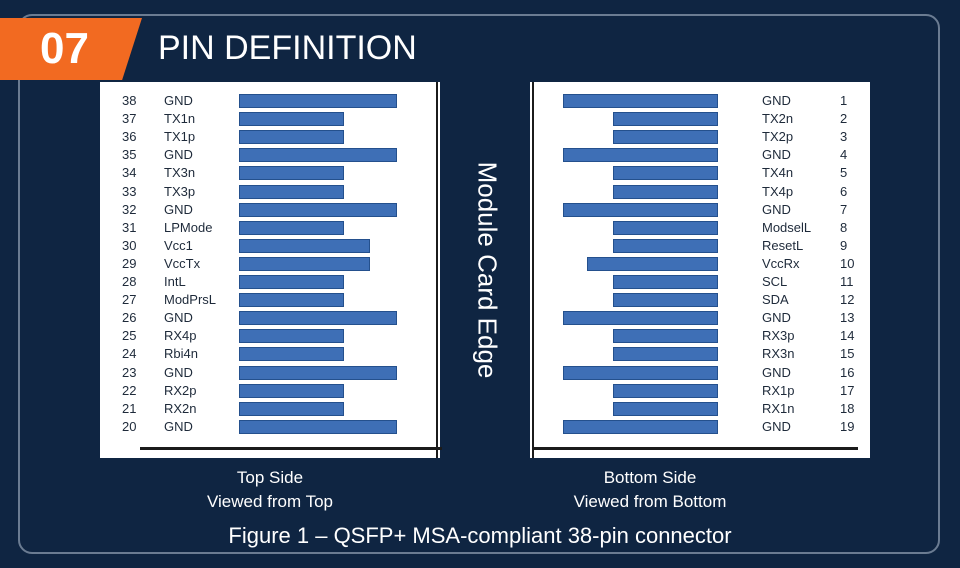 The image size is (960, 568). Describe the element at coordinates (847, 372) in the screenshot. I see `pin-number: 16` at that location.